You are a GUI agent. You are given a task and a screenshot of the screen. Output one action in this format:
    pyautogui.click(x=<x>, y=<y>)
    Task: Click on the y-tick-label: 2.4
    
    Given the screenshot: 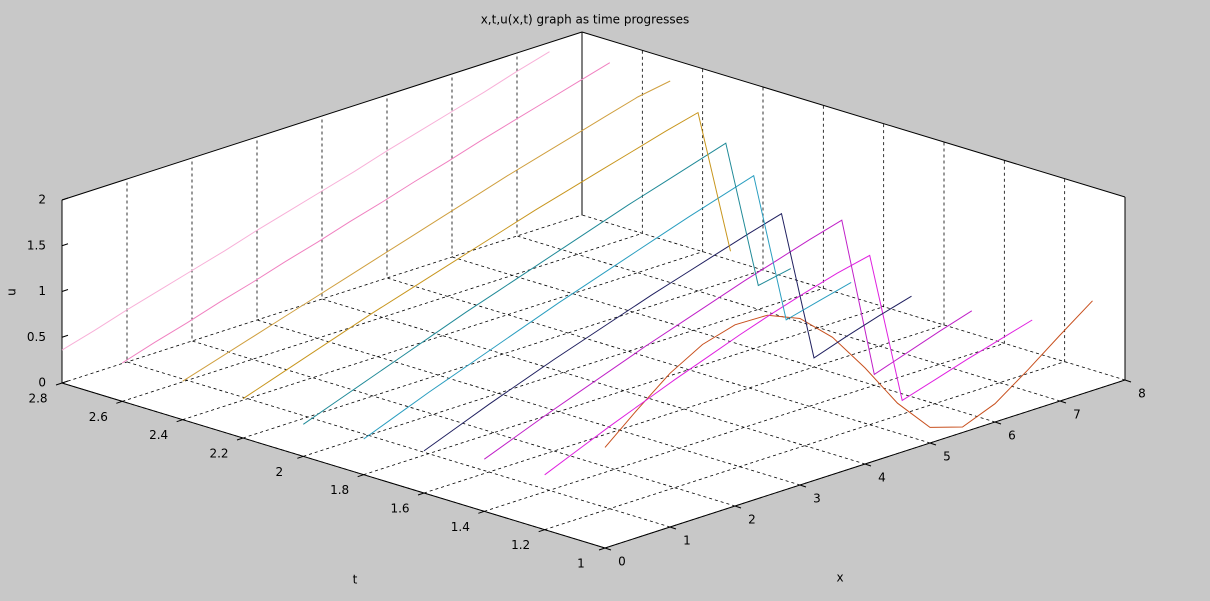 What is the action you would take?
    pyautogui.click(x=158, y=435)
    